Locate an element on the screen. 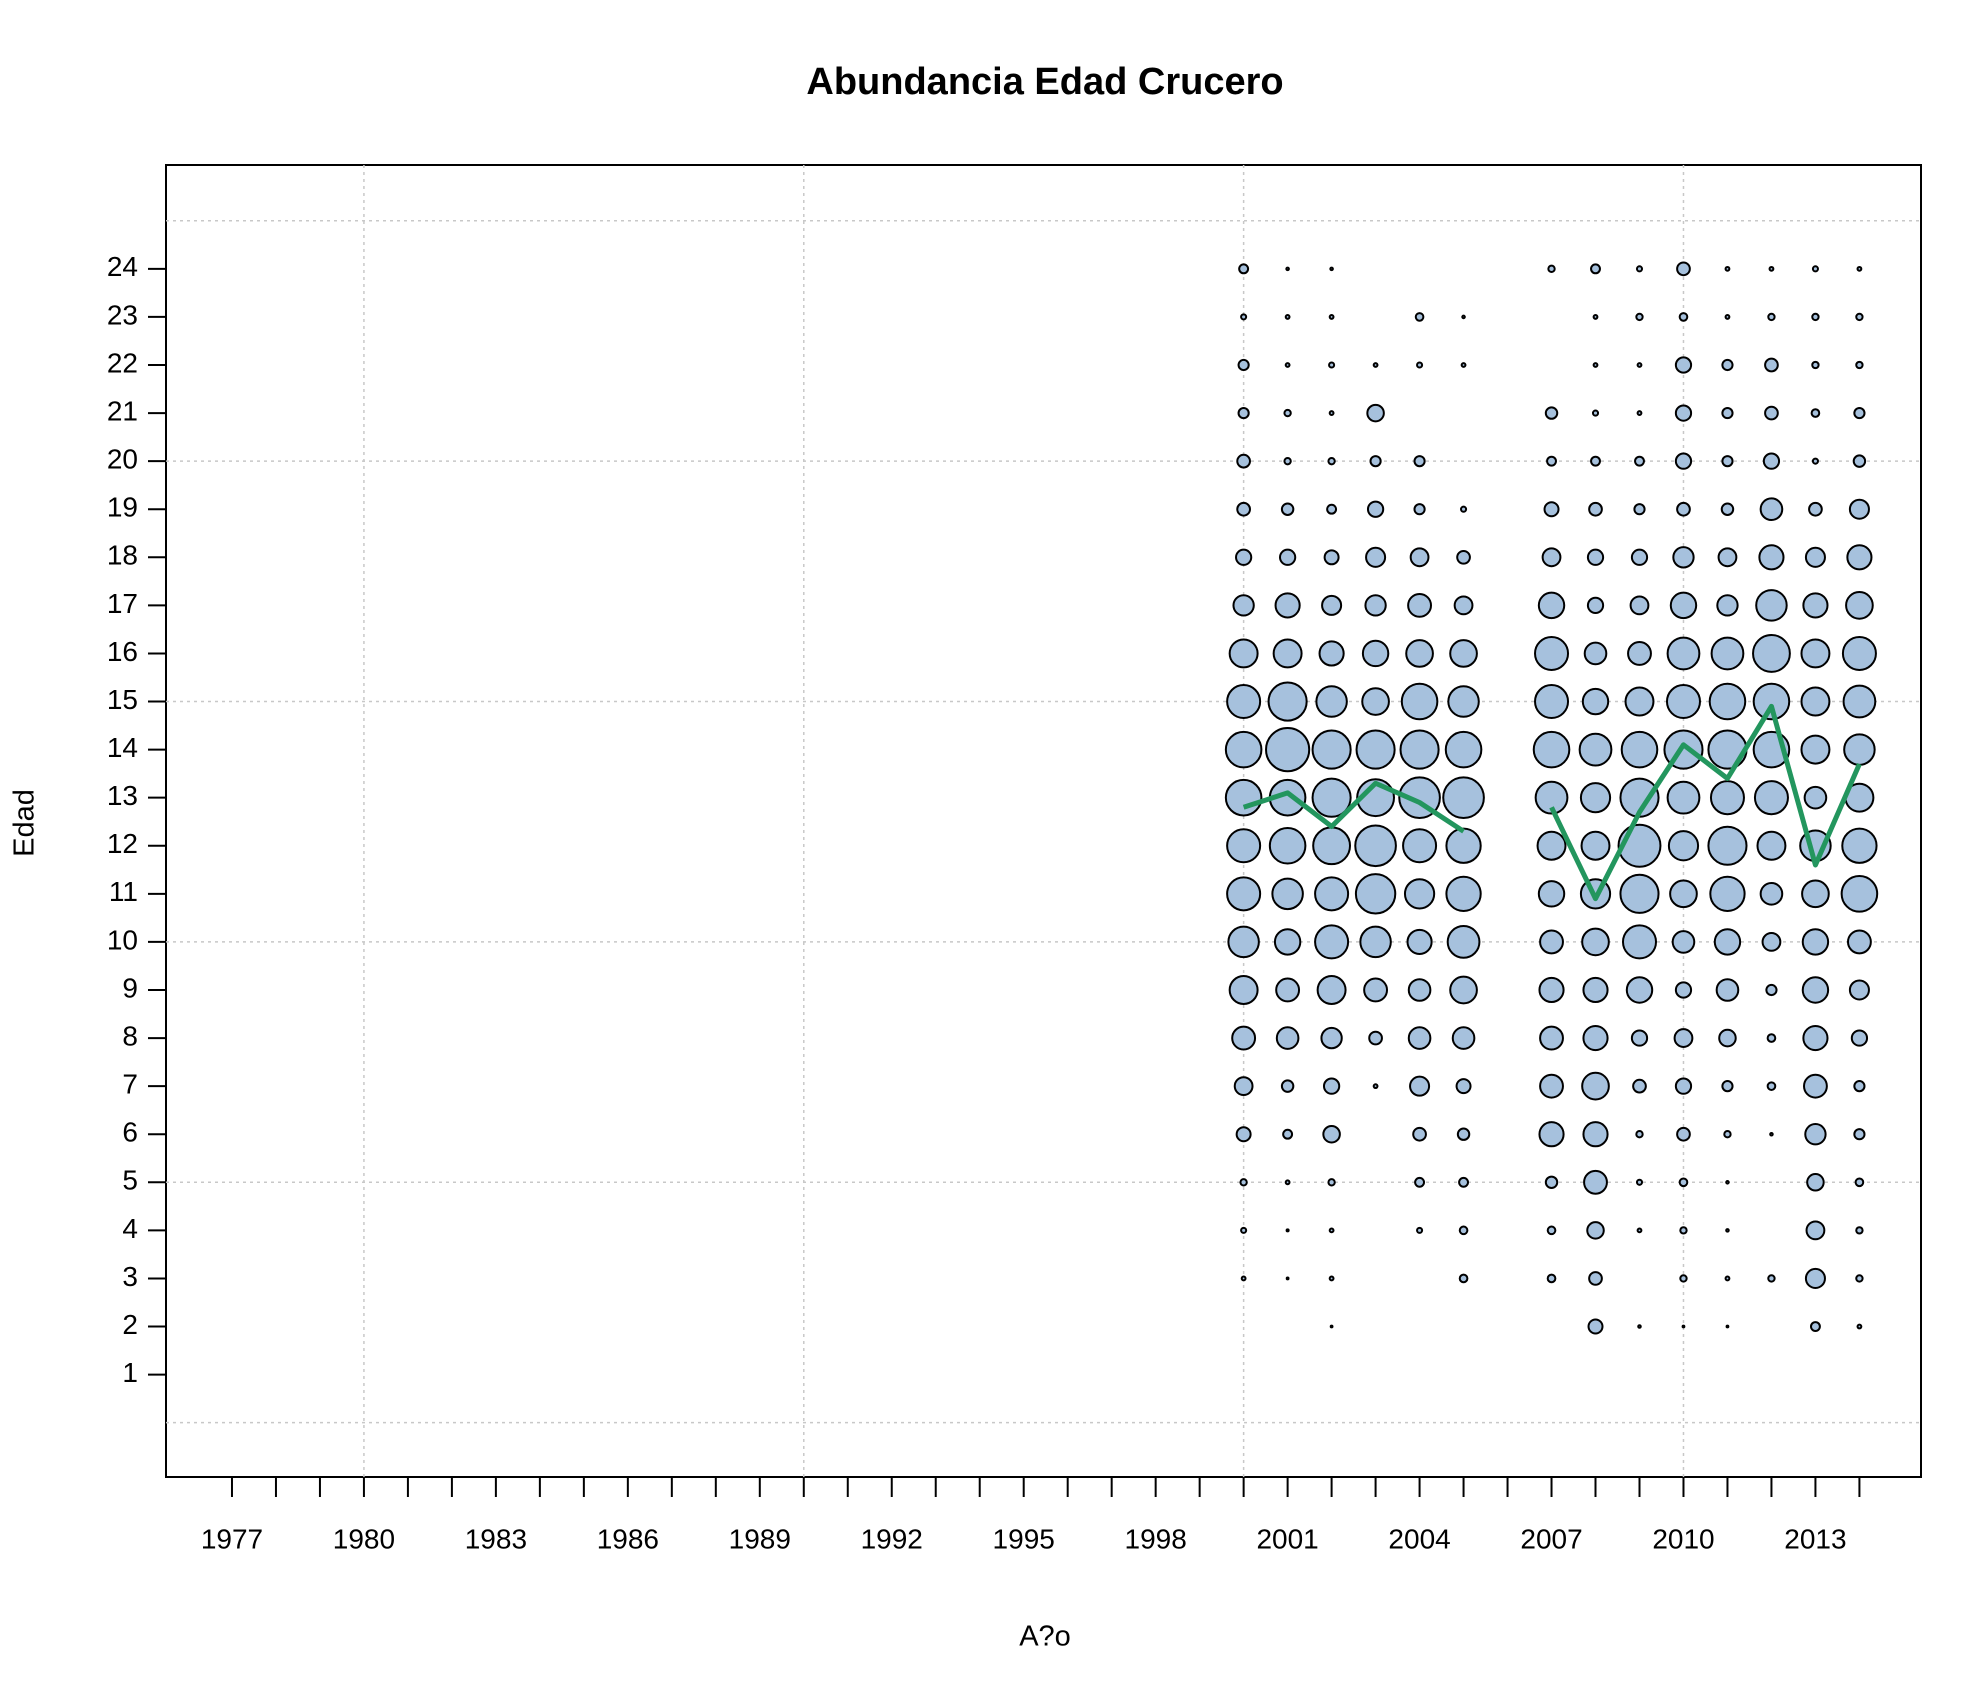 The width and height of the screenshot is (1980, 1685). y-tick-label: 23 is located at coordinates (122, 314).